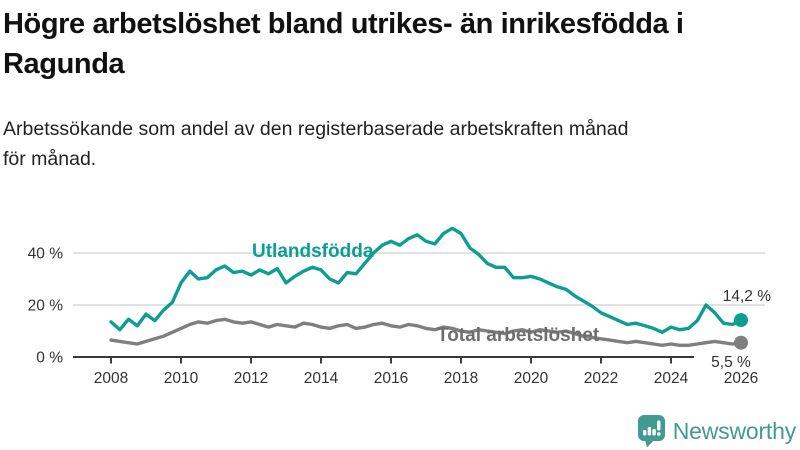 Image resolution: width=800 pixels, height=450 pixels. Describe the element at coordinates (461, 378) in the screenshot. I see `x-tick-label: 2018` at that location.